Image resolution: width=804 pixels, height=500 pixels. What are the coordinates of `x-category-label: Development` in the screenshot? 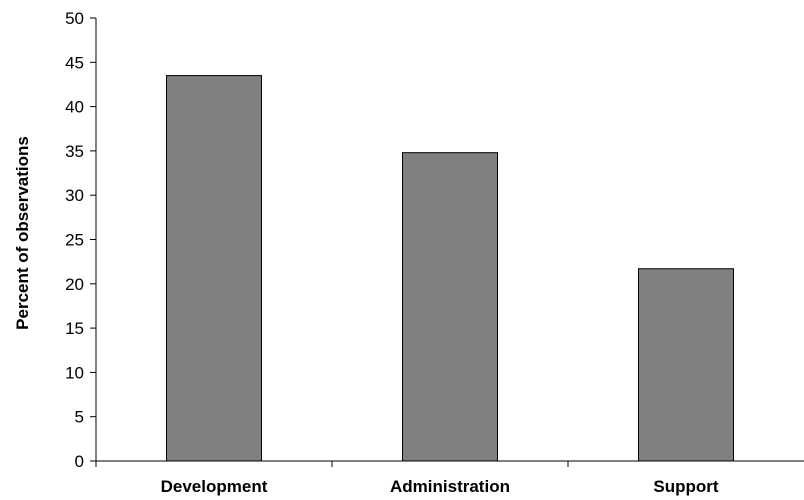 It's located at (214, 486).